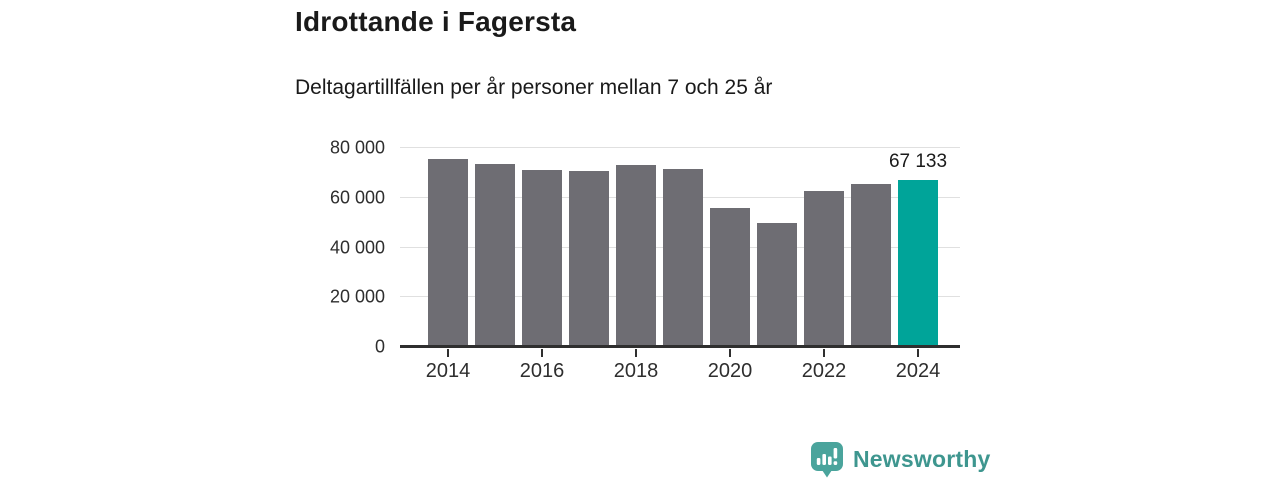 This screenshot has height=480, width=1280. What do you see at coordinates (589, 259) in the screenshot?
I see `bar-2017` at bounding box center [589, 259].